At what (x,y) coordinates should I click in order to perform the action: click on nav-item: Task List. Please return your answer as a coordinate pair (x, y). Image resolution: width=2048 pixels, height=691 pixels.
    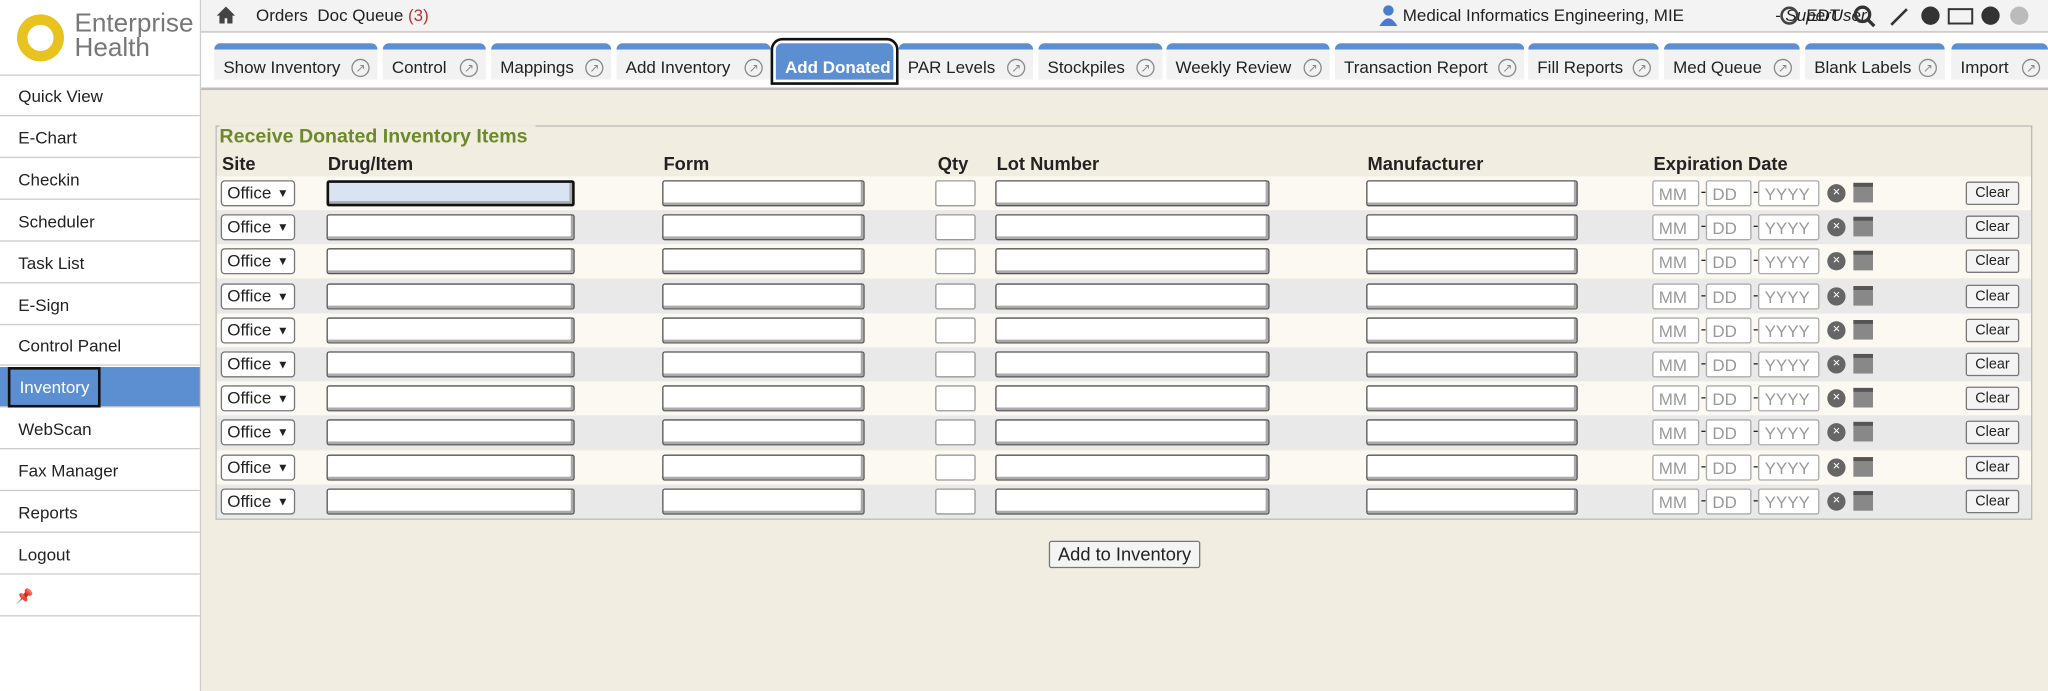
    Looking at the image, I should click on (100, 262).